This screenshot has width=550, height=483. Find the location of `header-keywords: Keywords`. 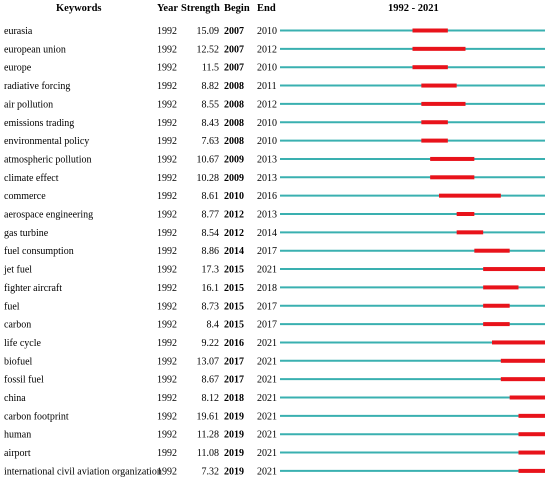

header-keywords: Keywords is located at coordinates (79, 8).